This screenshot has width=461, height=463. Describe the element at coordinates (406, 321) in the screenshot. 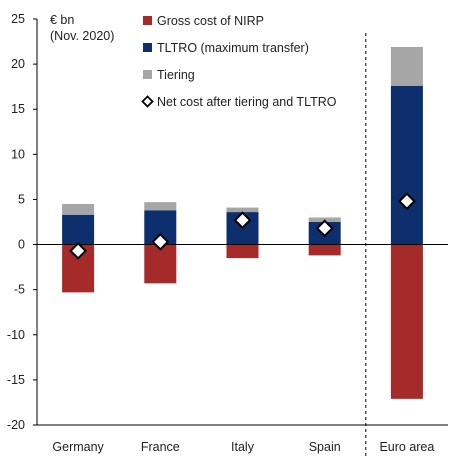

I see `bar-gross-cost-of-nirp-euro-area` at that location.